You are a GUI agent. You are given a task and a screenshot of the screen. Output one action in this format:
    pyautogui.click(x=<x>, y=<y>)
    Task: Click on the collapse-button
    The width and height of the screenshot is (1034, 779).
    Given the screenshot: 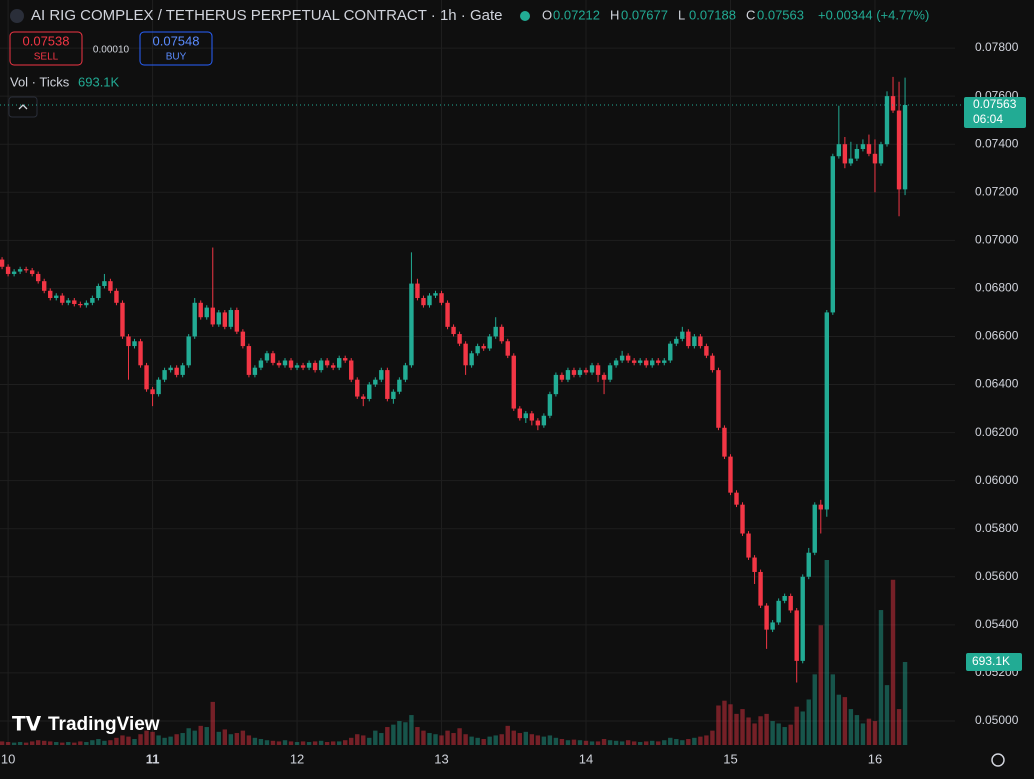 What is the action you would take?
    pyautogui.click(x=23, y=107)
    